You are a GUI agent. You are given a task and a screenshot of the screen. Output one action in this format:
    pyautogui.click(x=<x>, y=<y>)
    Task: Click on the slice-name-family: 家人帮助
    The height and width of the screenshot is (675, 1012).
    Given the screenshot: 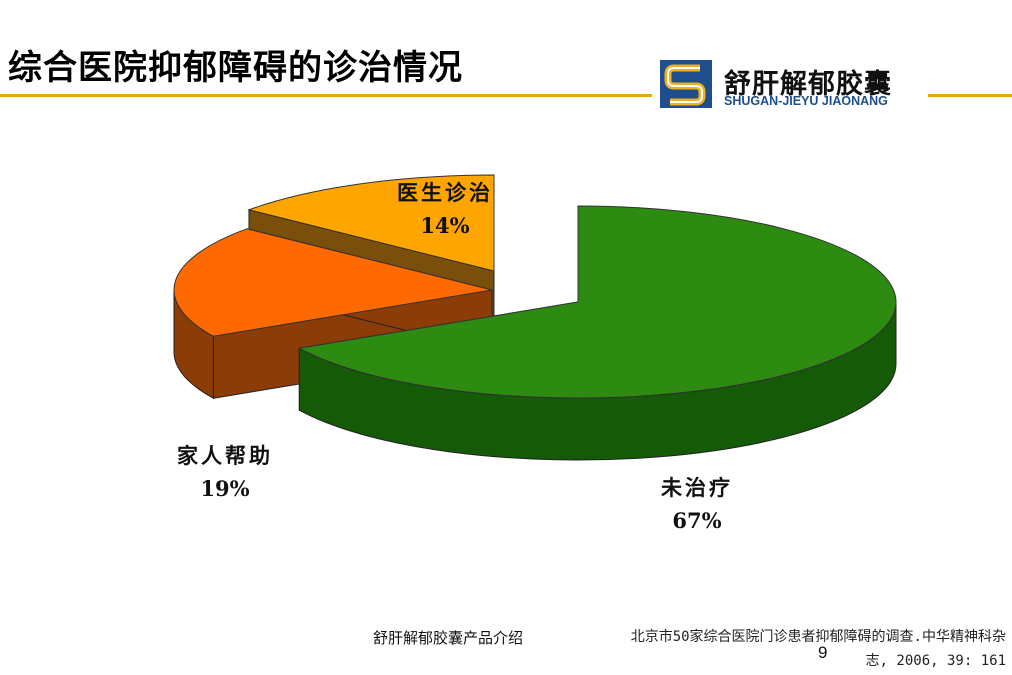 What is the action you would take?
    pyautogui.click(x=225, y=455)
    